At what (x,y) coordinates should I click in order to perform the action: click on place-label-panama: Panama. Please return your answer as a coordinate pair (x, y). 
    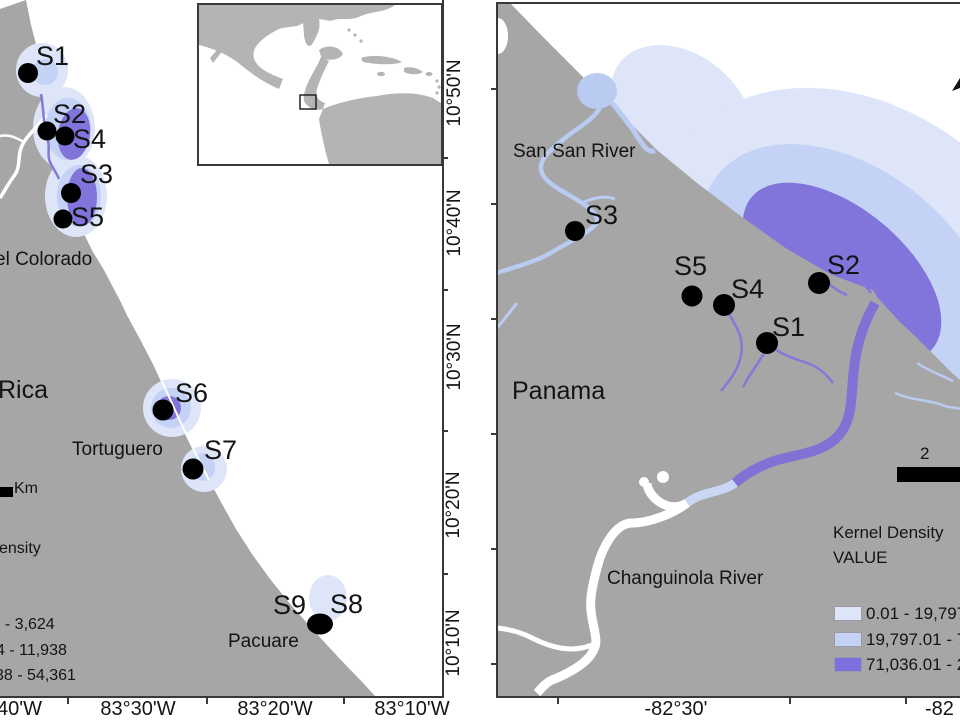
    Looking at the image, I should click on (559, 391).